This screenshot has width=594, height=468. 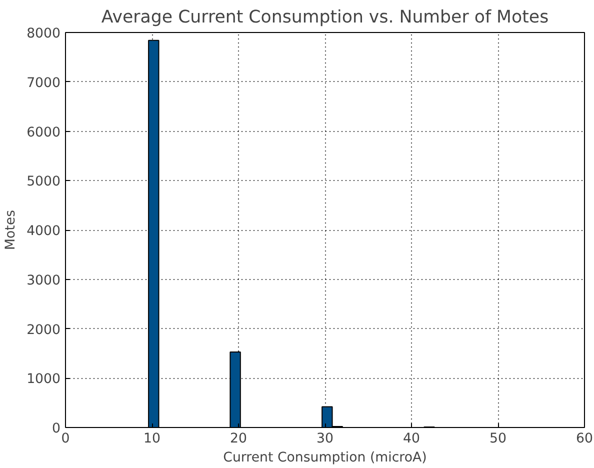 What do you see at coordinates (584, 439) in the screenshot?
I see `x-tick-label: 60` at bounding box center [584, 439].